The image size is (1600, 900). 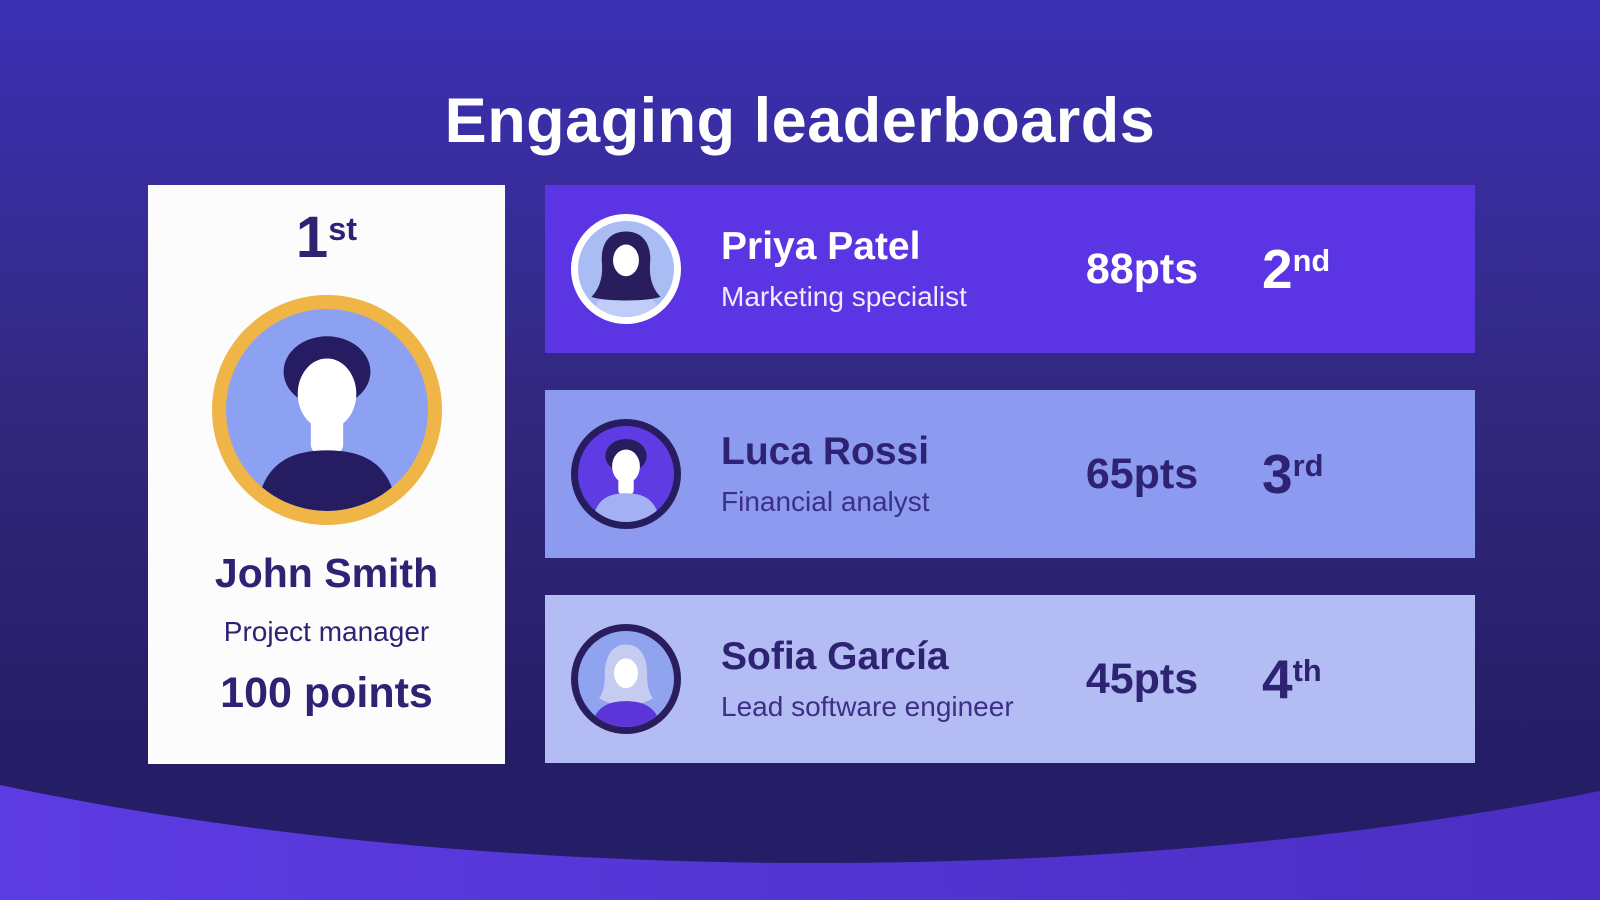 What do you see at coordinates (867, 706) in the screenshot?
I see `row-4-role: Lead software engineer` at bounding box center [867, 706].